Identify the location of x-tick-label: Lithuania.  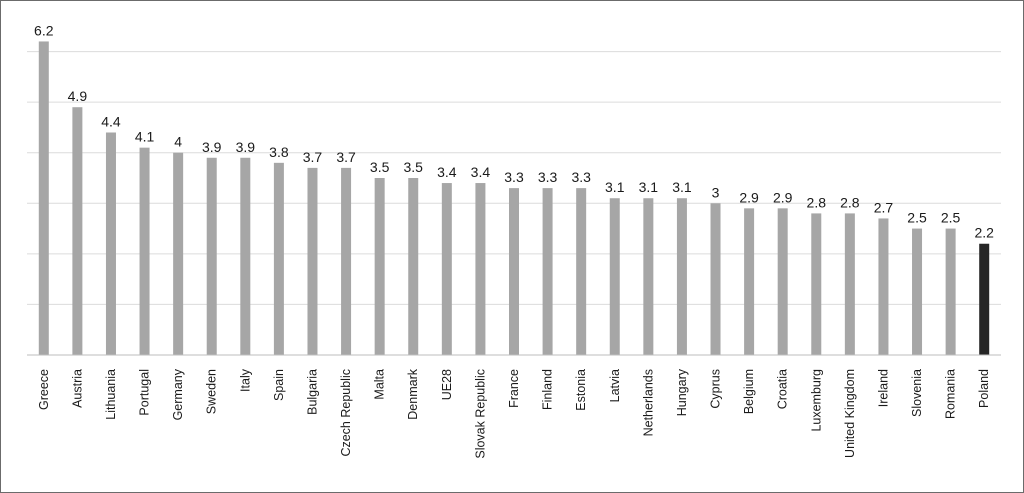
(111, 394).